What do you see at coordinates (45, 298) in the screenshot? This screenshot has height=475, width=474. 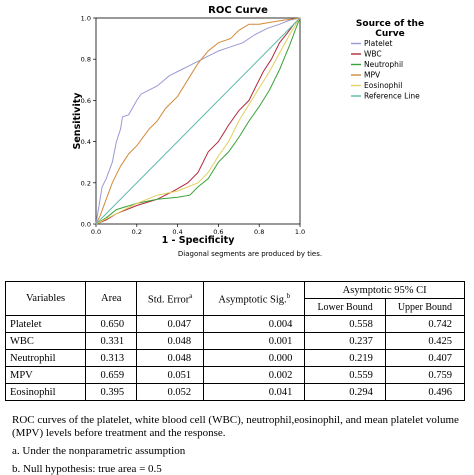 I see `header-variables: Variables` at bounding box center [45, 298].